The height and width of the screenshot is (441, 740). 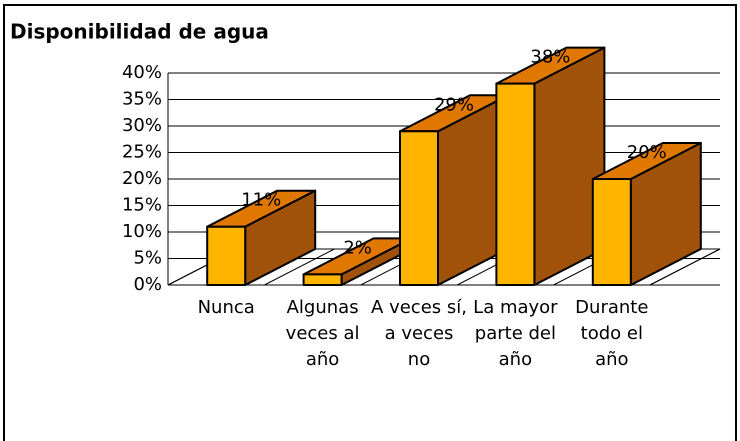 What do you see at coordinates (147, 284) in the screenshot?
I see `y-tick-label: 0%` at bounding box center [147, 284].